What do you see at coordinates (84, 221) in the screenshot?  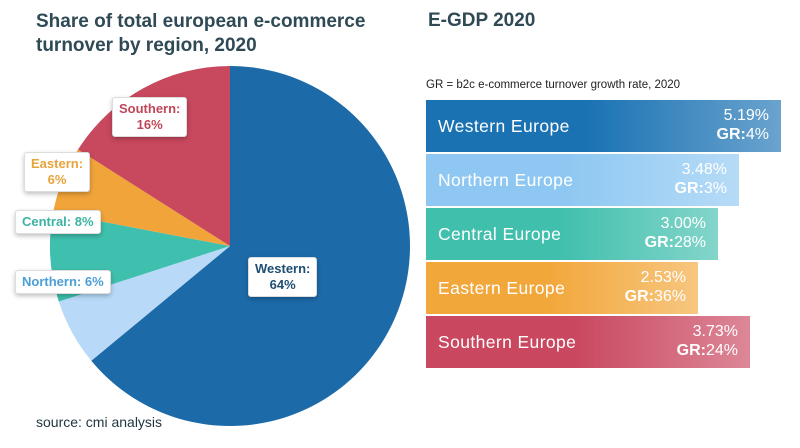 I see `callout-value-central: 8%` at bounding box center [84, 221].